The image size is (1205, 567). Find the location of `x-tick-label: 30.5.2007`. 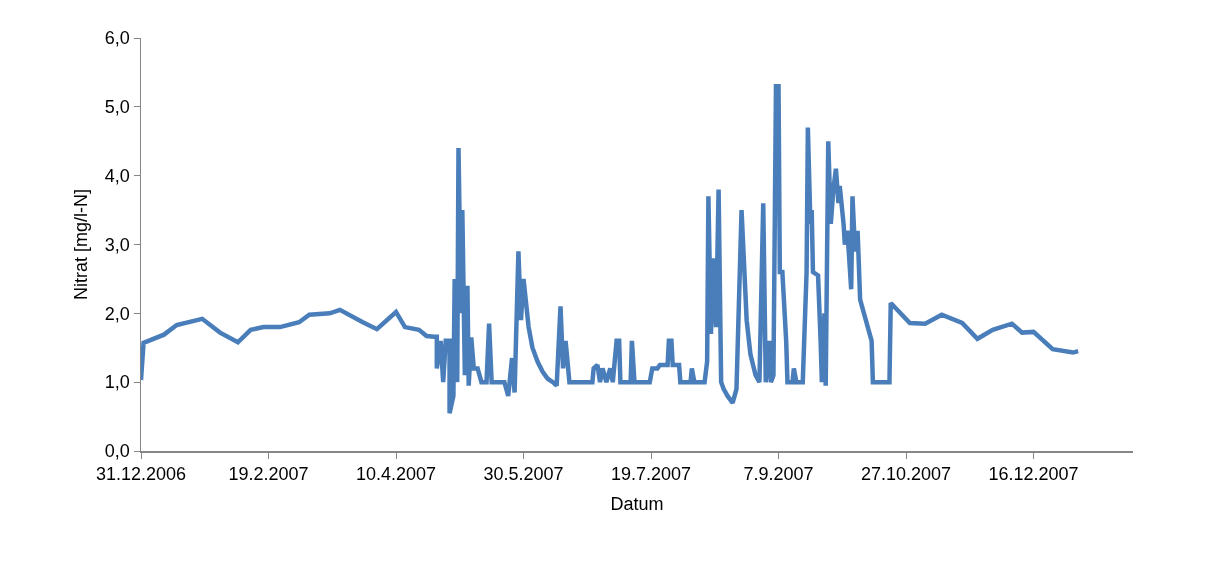

x-tick-label: 30.5.2007 is located at coordinates (523, 474).